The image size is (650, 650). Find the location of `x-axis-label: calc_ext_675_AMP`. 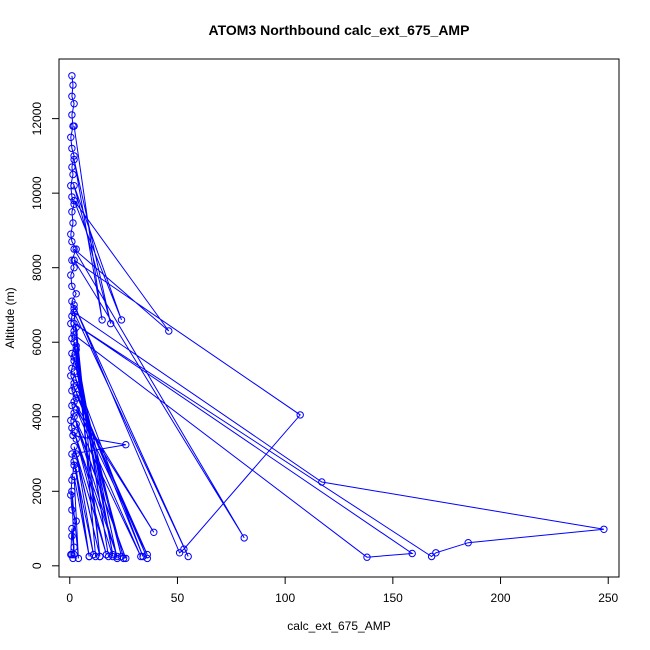

x-axis-label: calc_ext_675_AMP is located at coordinates (338, 626).